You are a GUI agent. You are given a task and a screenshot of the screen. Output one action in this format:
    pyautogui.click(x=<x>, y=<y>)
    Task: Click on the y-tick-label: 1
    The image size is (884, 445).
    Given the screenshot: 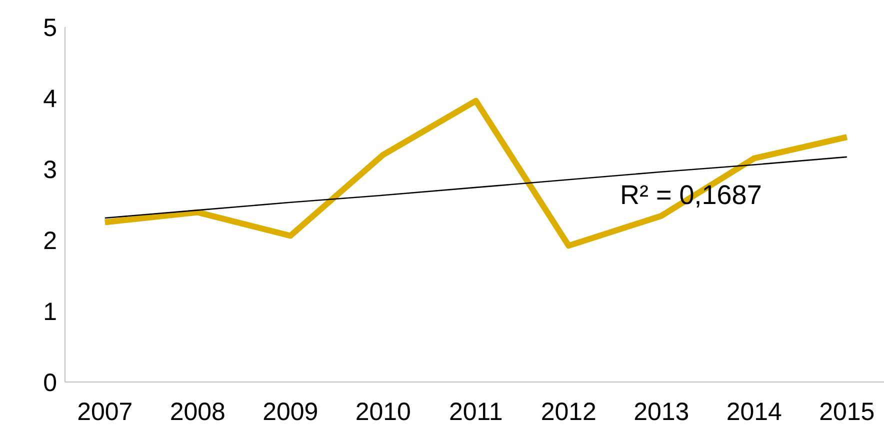 What is the action you would take?
    pyautogui.click(x=50, y=312)
    